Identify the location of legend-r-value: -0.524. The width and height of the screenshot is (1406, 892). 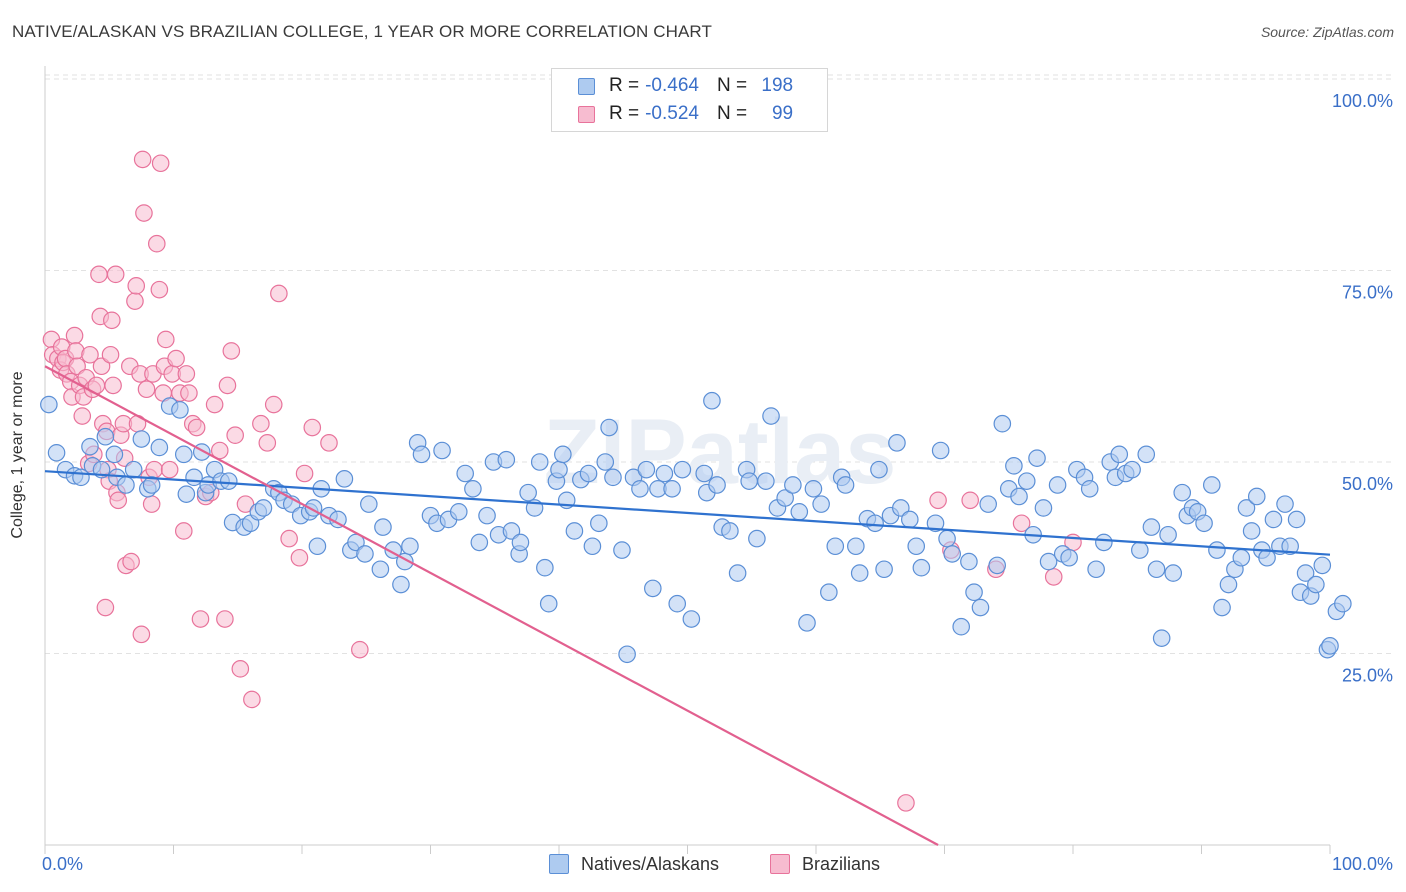
(672, 113).